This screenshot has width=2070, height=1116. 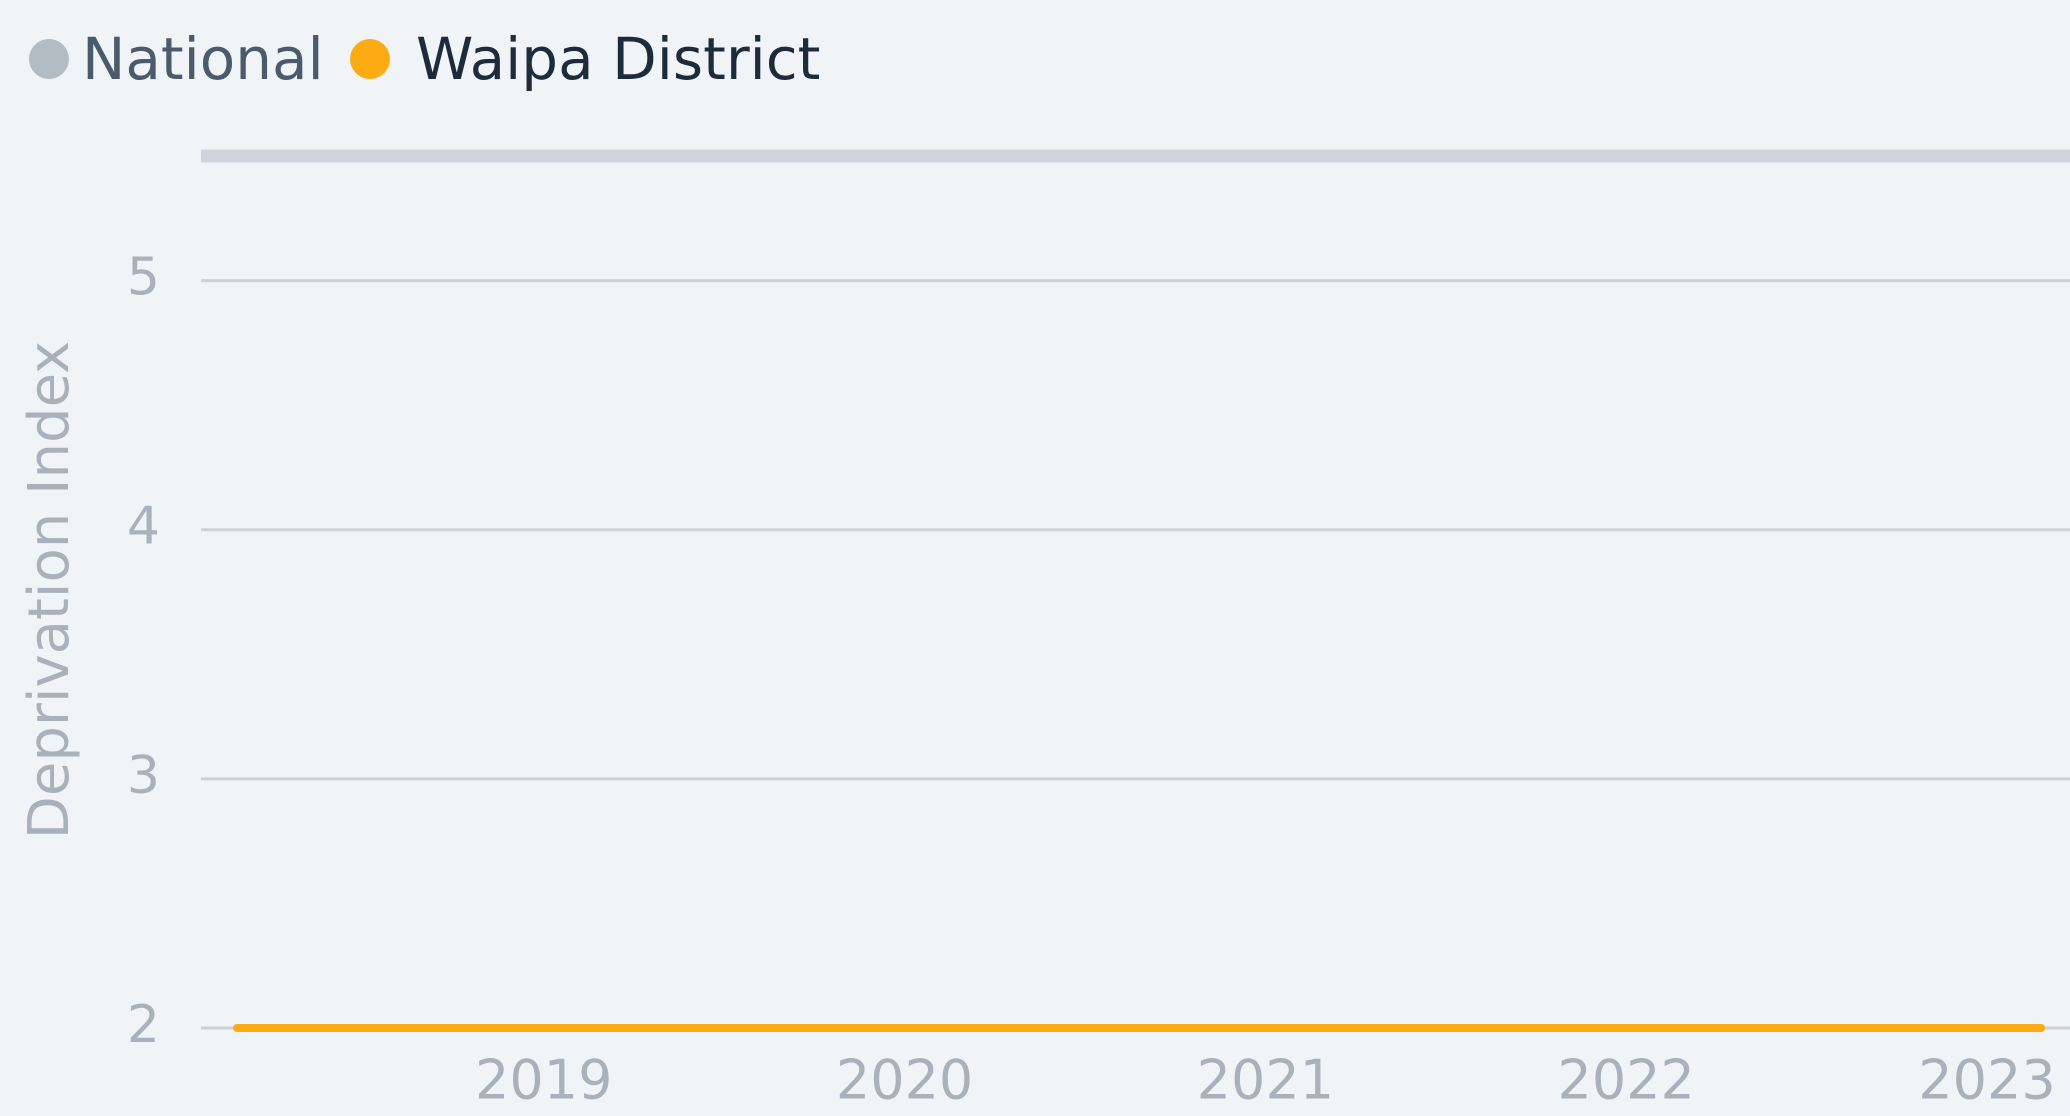 What do you see at coordinates (904, 1080) in the screenshot?
I see `x-tick-label: 2020` at bounding box center [904, 1080].